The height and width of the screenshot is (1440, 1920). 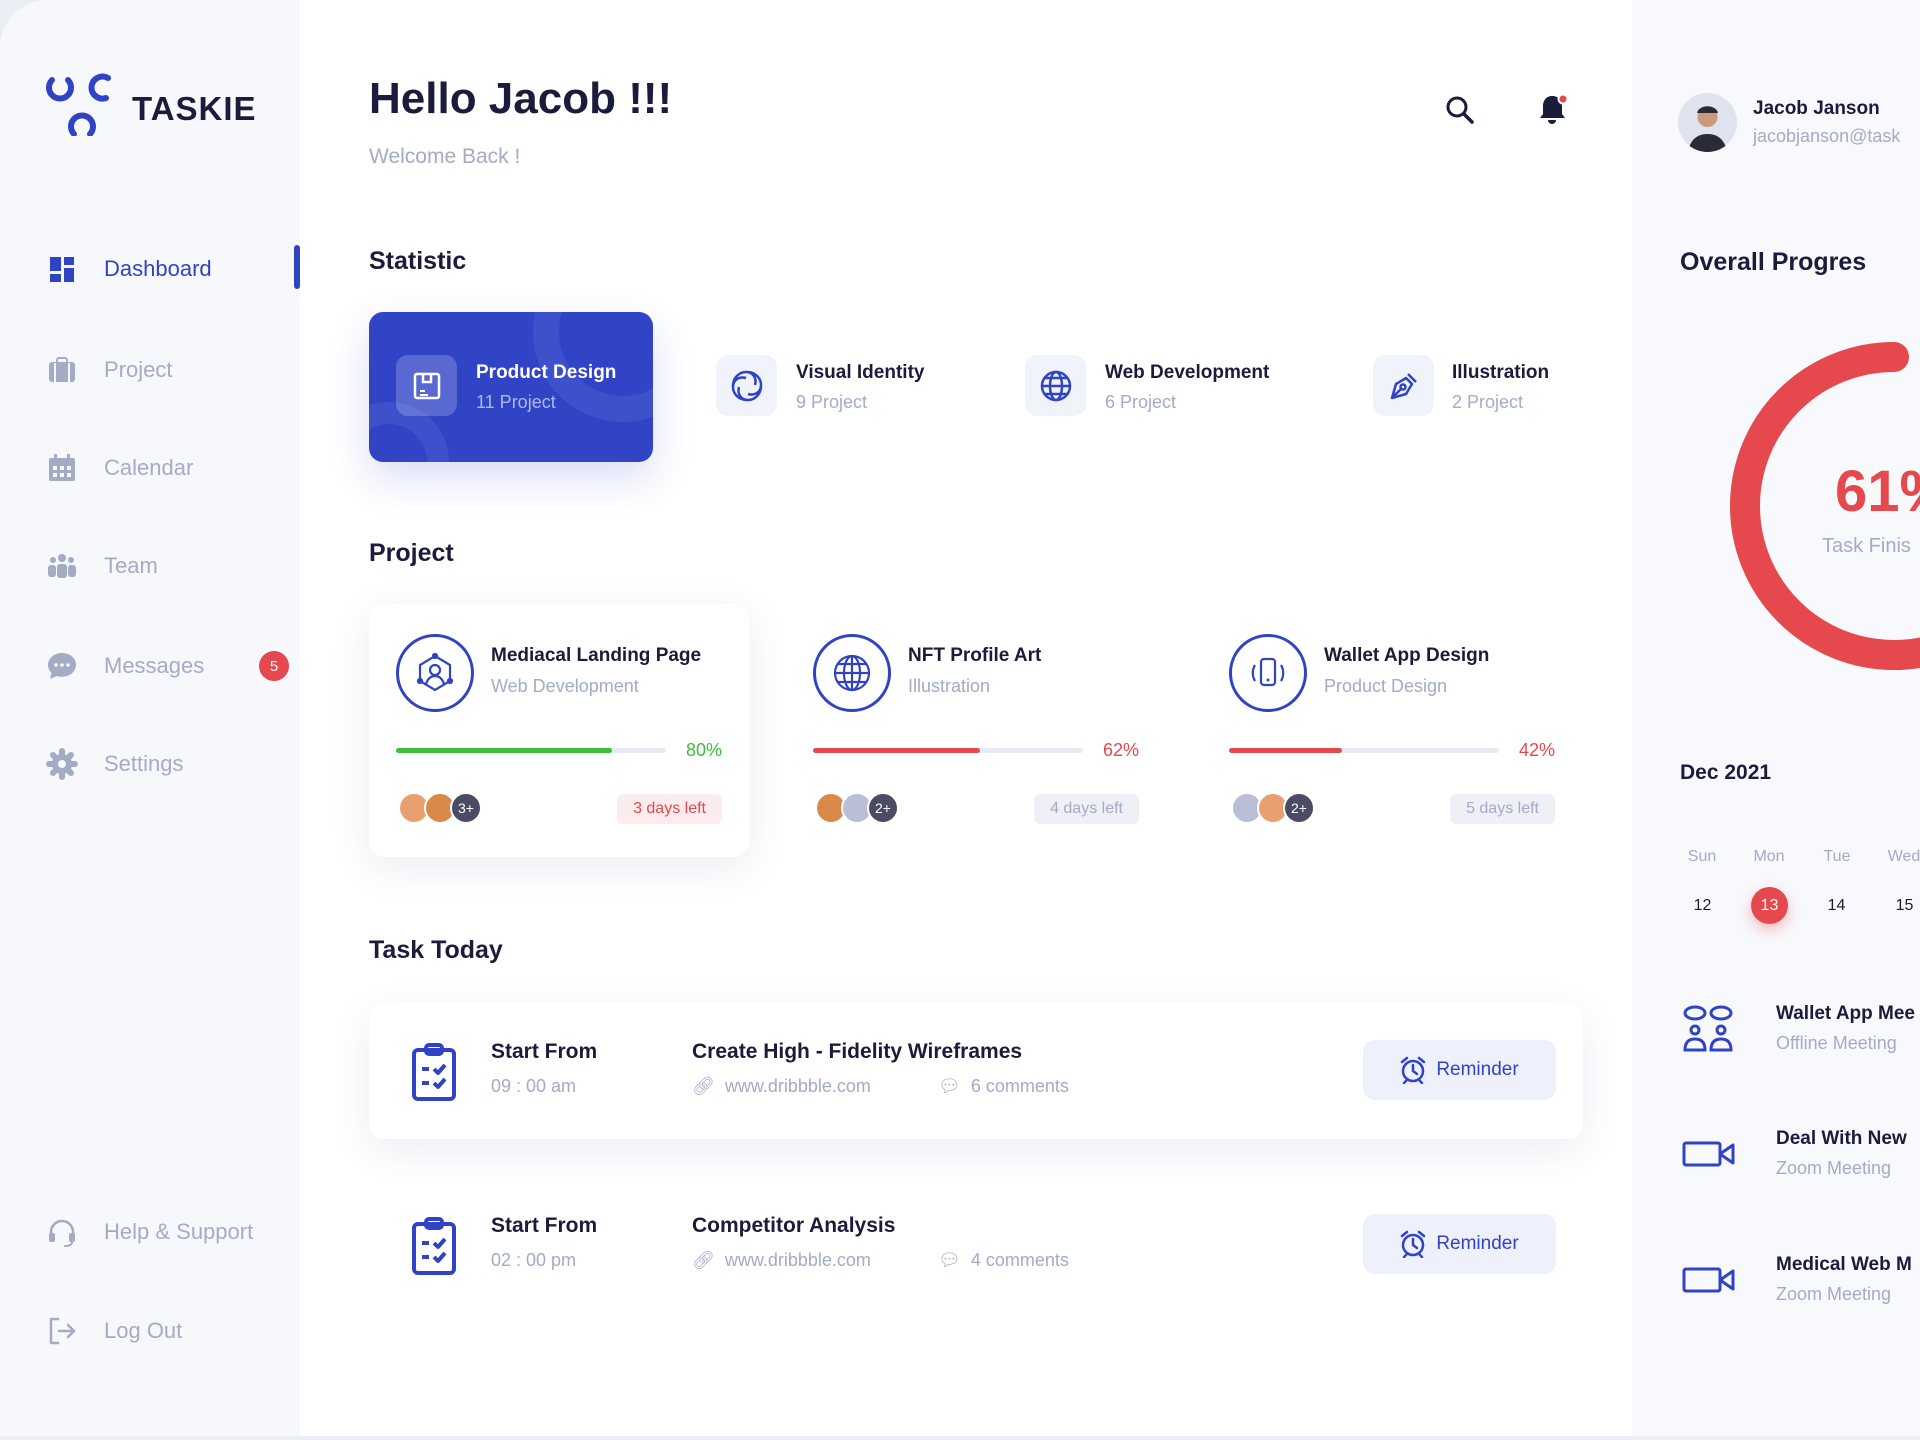 I want to click on event-title: Wallet App Mee, so click(x=1845, y=1013).